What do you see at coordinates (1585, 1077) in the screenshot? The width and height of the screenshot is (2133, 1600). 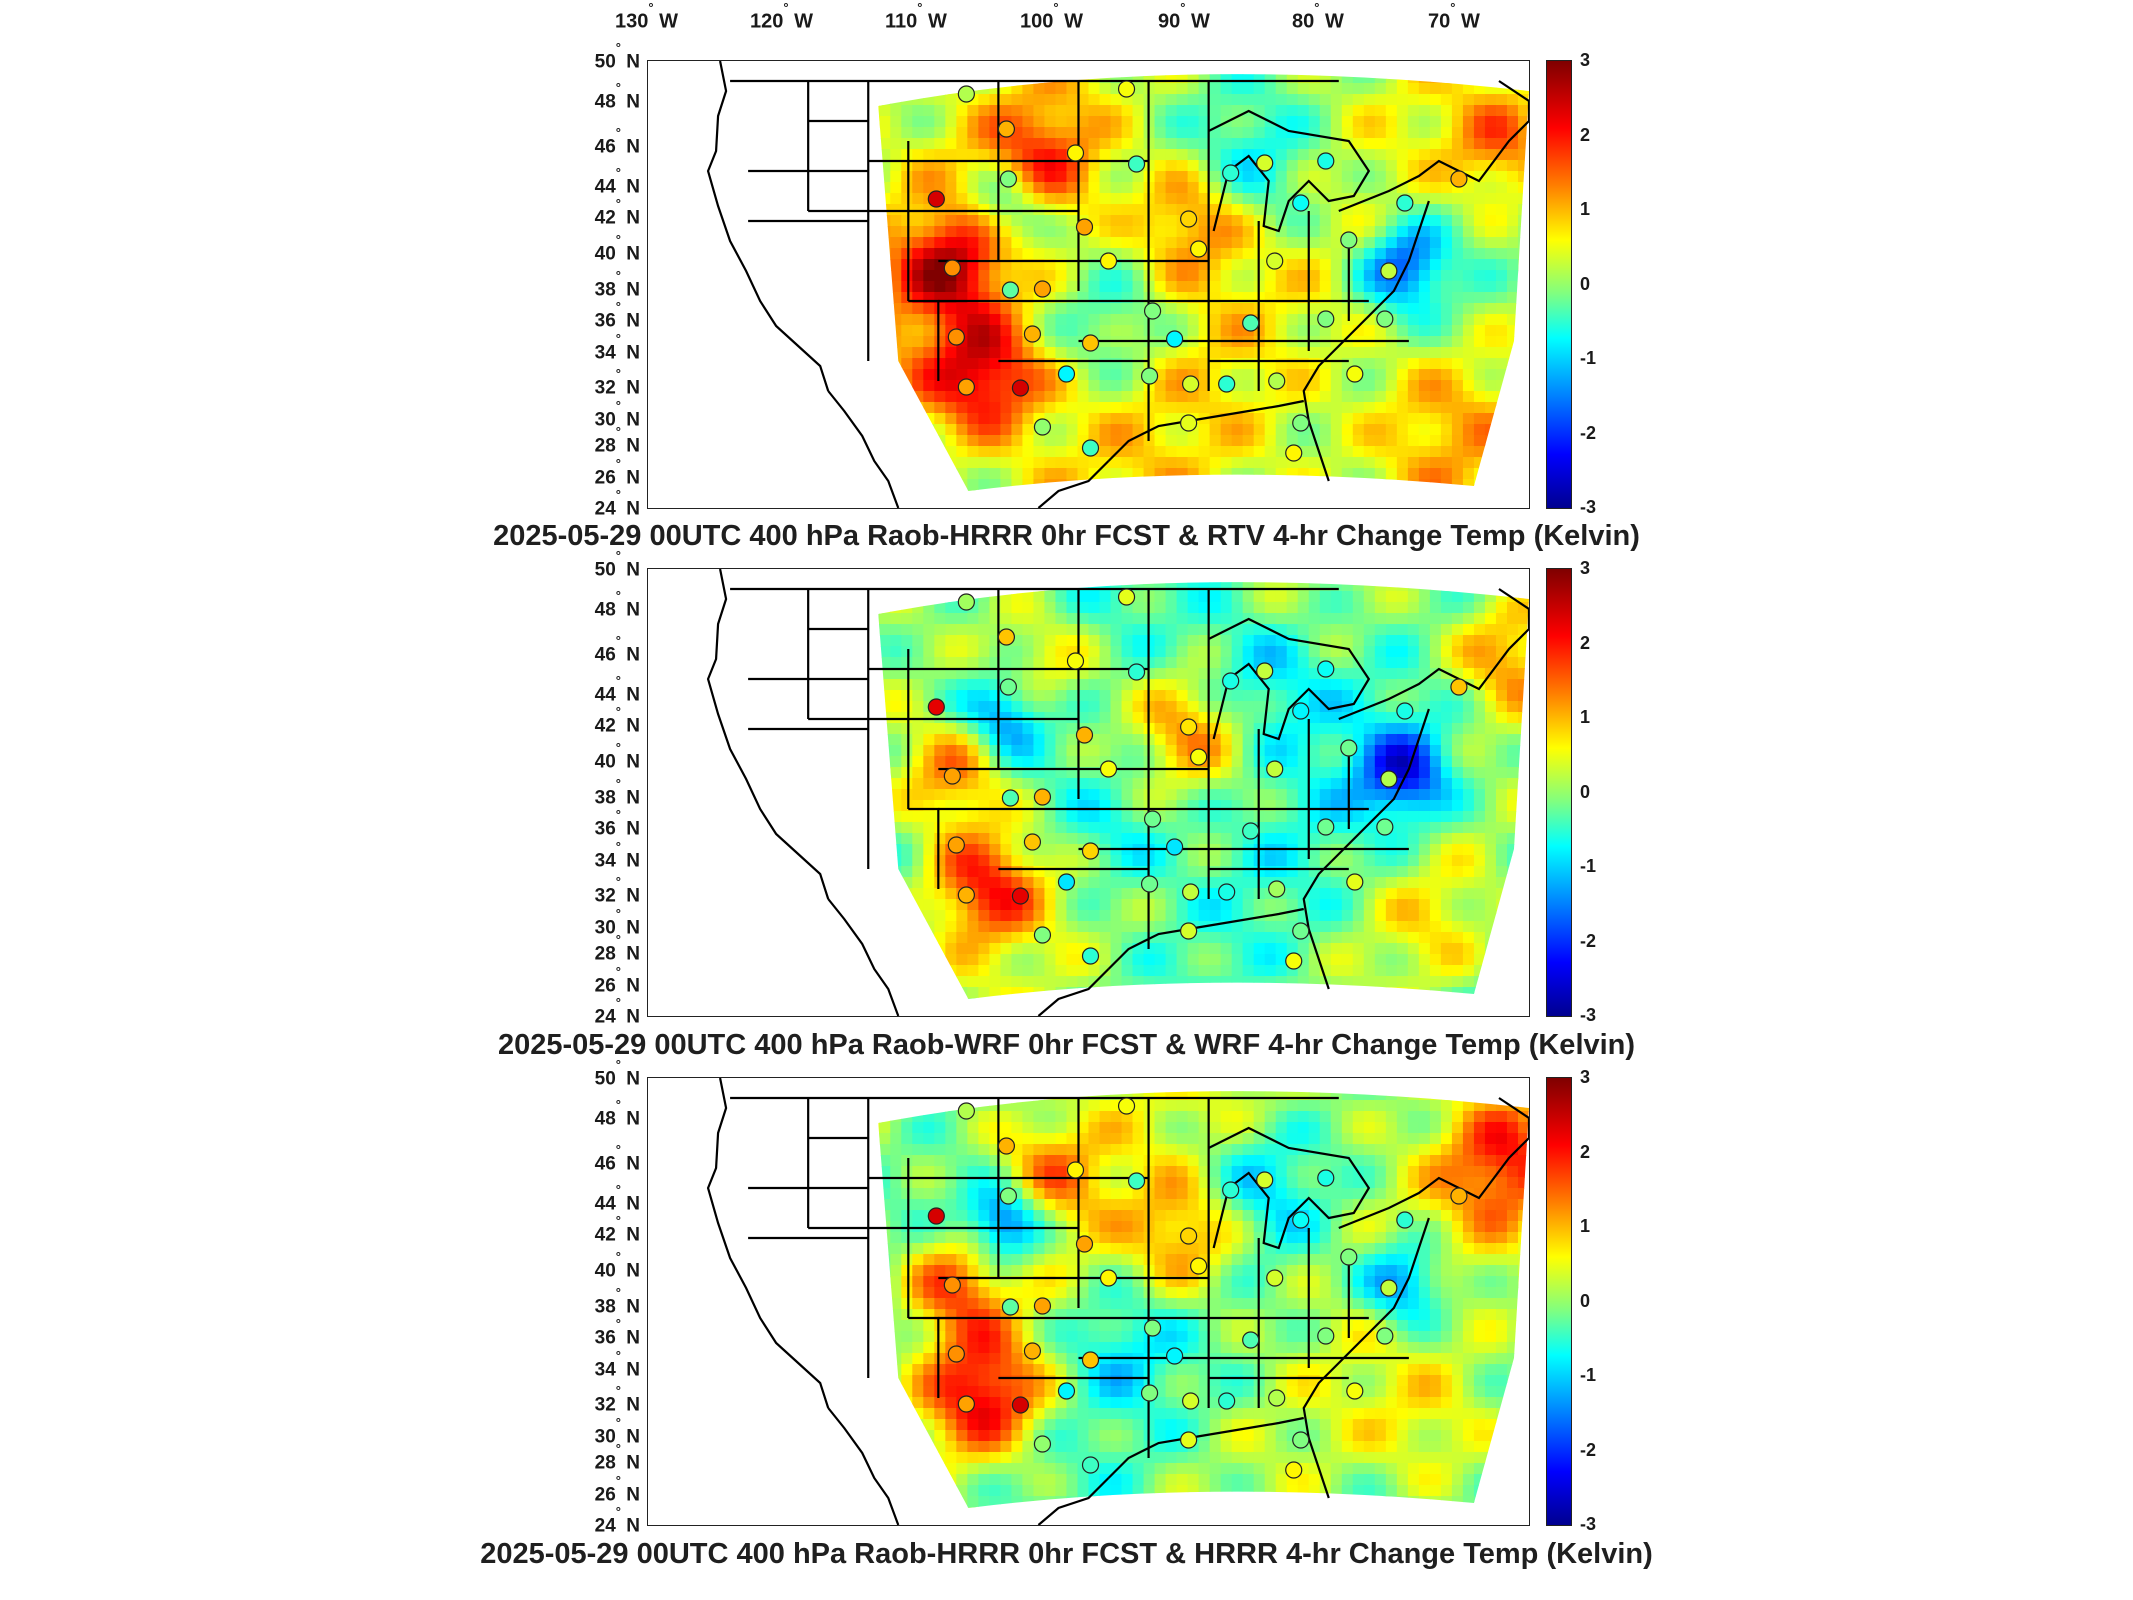 I see `colorbar-tick-label: 3` at bounding box center [1585, 1077].